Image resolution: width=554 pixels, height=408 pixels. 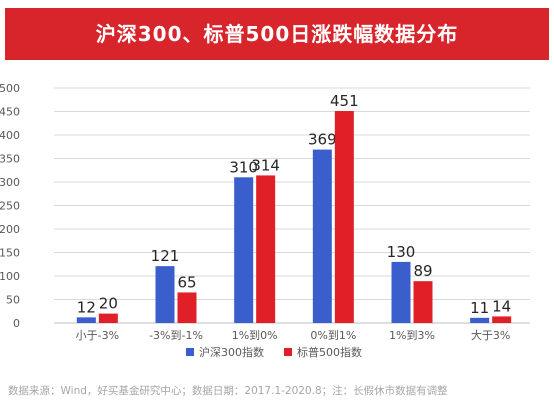 I want to click on x-tick-label: 1%到3%, so click(x=412, y=335).